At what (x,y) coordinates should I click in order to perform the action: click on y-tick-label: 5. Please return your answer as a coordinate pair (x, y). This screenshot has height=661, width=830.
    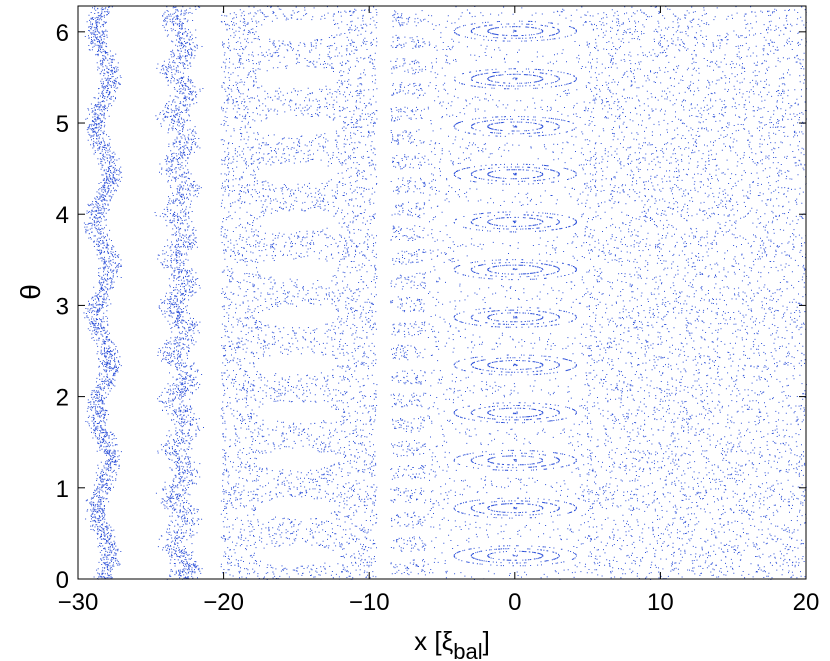
    Looking at the image, I should click on (62, 124).